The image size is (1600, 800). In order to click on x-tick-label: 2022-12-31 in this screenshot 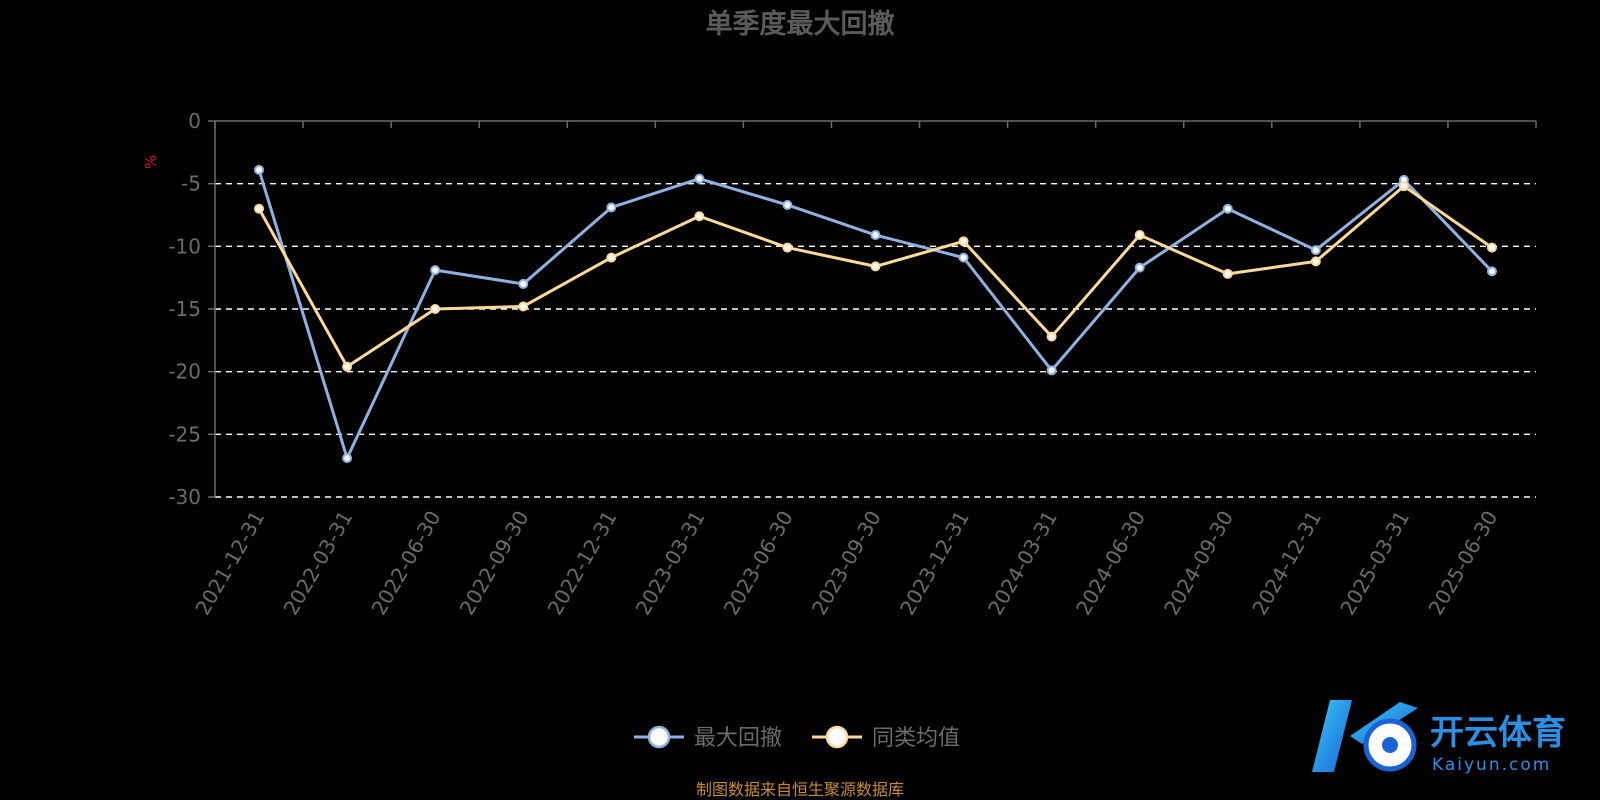, I will do `click(582, 563)`.